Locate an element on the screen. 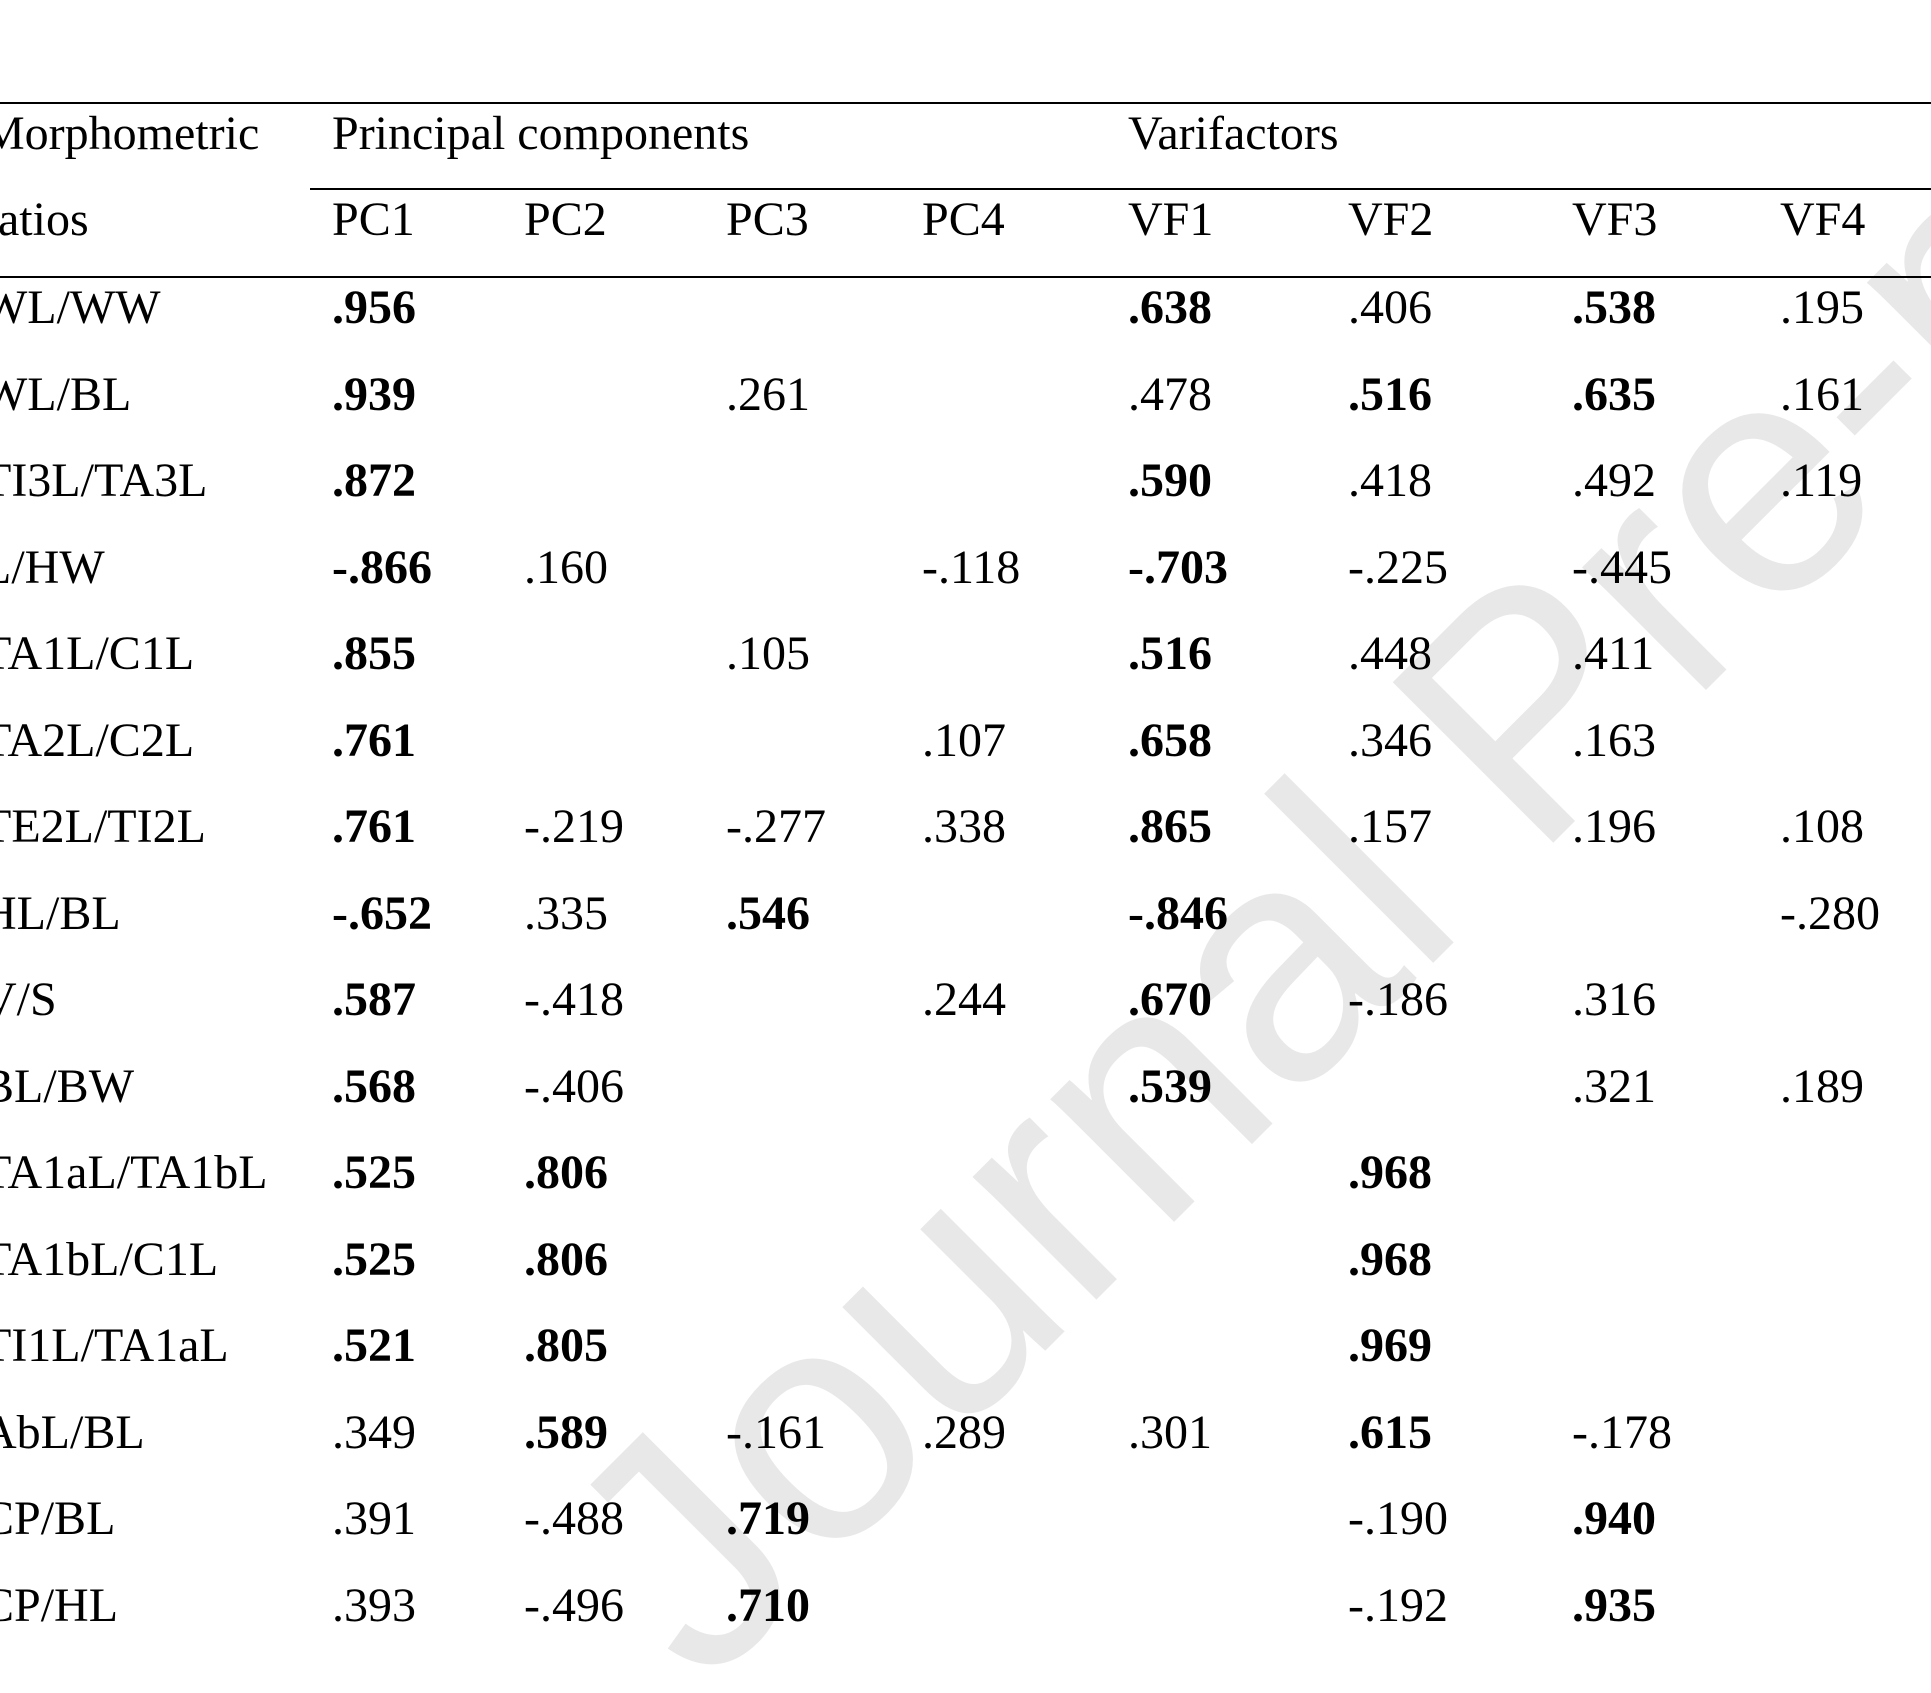 The image size is (1931, 1693). cell-pc3: -.161 is located at coordinates (776, 1432).